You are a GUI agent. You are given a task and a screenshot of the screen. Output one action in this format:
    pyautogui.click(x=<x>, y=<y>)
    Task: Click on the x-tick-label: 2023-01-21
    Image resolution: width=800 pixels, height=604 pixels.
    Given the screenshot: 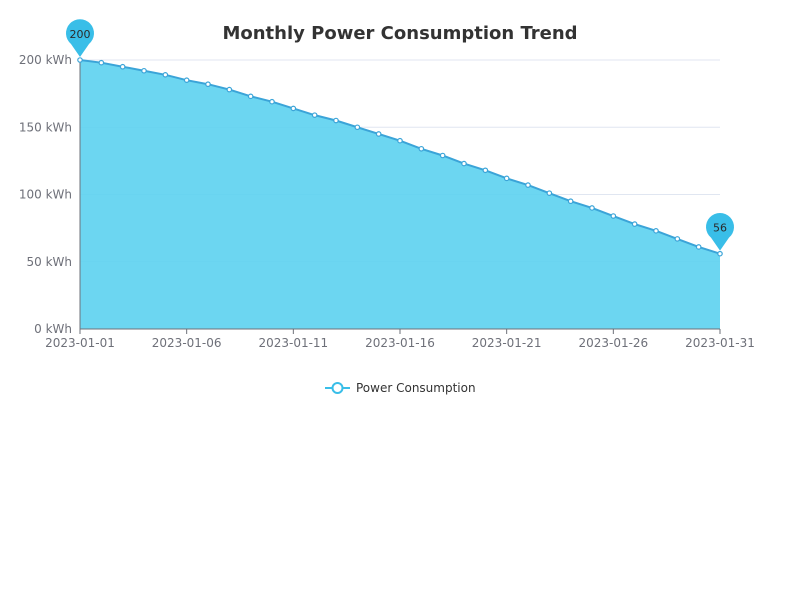 What is the action you would take?
    pyautogui.click(x=507, y=343)
    